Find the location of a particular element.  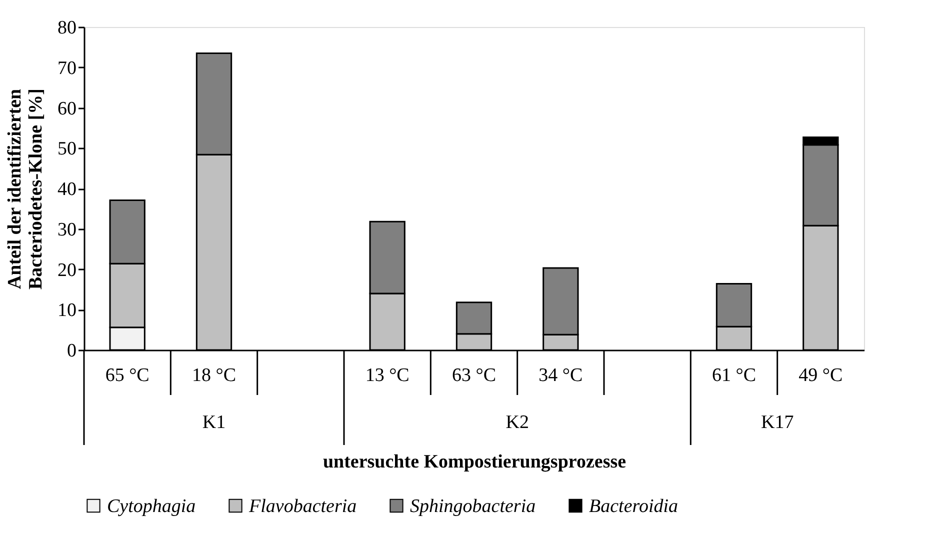

text: K17 is located at coordinates (777, 422).